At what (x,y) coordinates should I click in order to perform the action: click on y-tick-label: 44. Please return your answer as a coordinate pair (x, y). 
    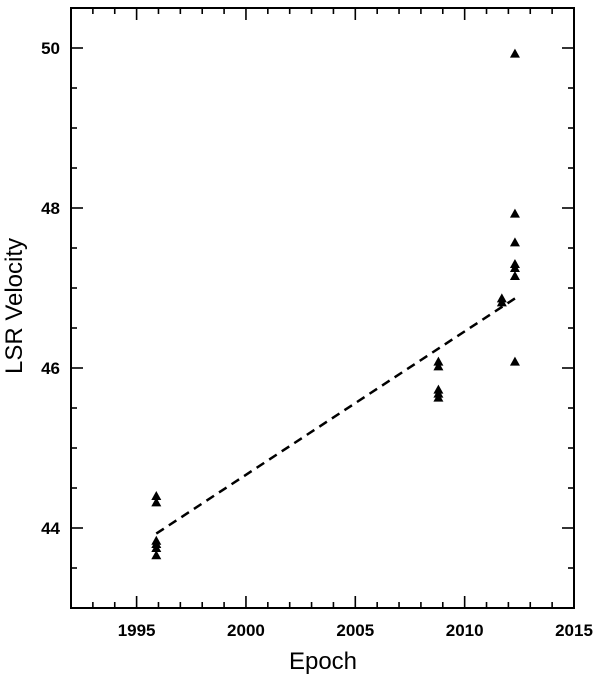
    Looking at the image, I should click on (50, 528).